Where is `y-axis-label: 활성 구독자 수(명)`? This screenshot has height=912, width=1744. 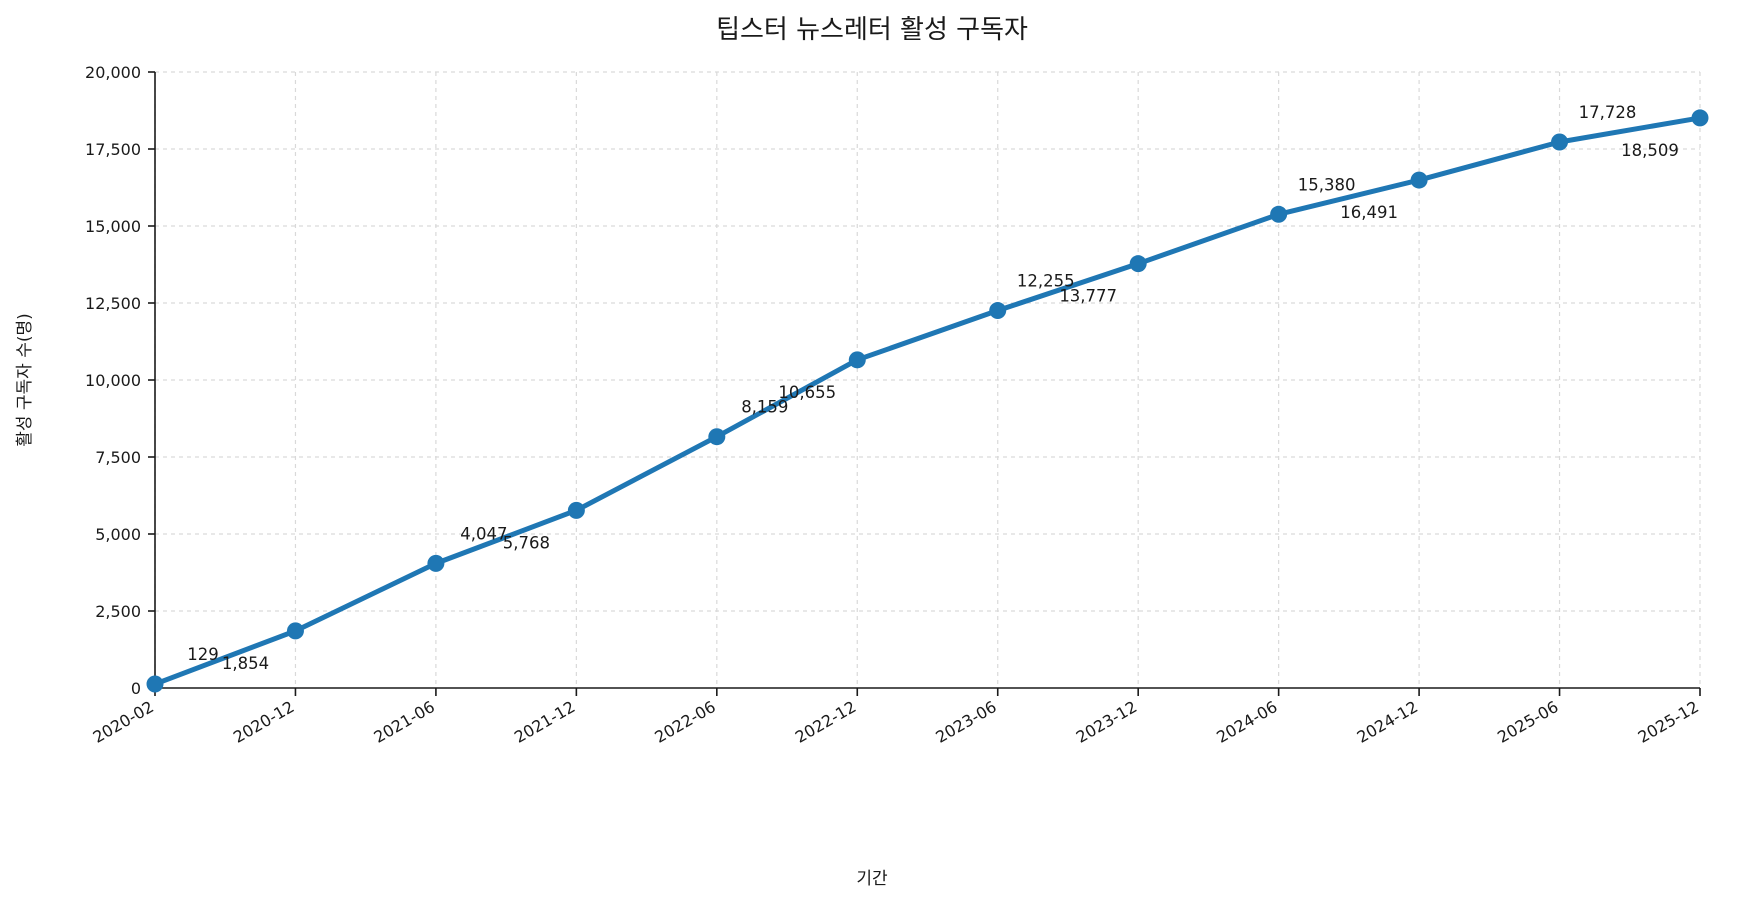 y-axis-label: 활성 구독자 수(명) is located at coordinates (25, 380).